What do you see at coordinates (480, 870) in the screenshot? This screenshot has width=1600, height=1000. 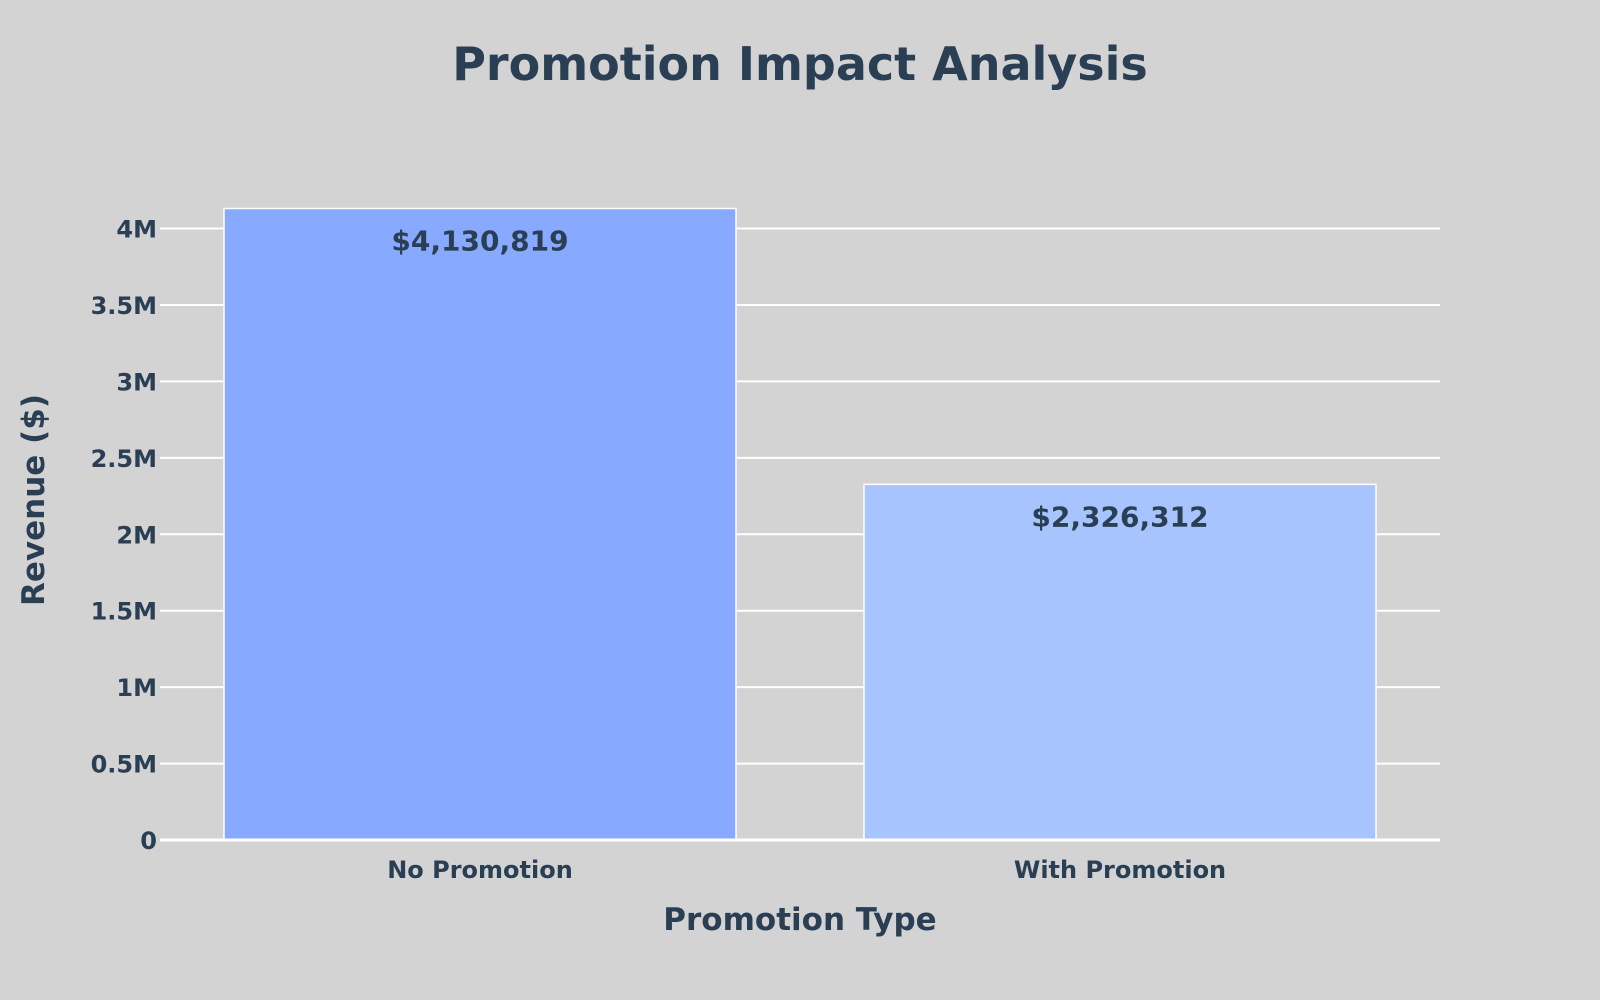 I see `x-tick-label: No Promotion` at bounding box center [480, 870].